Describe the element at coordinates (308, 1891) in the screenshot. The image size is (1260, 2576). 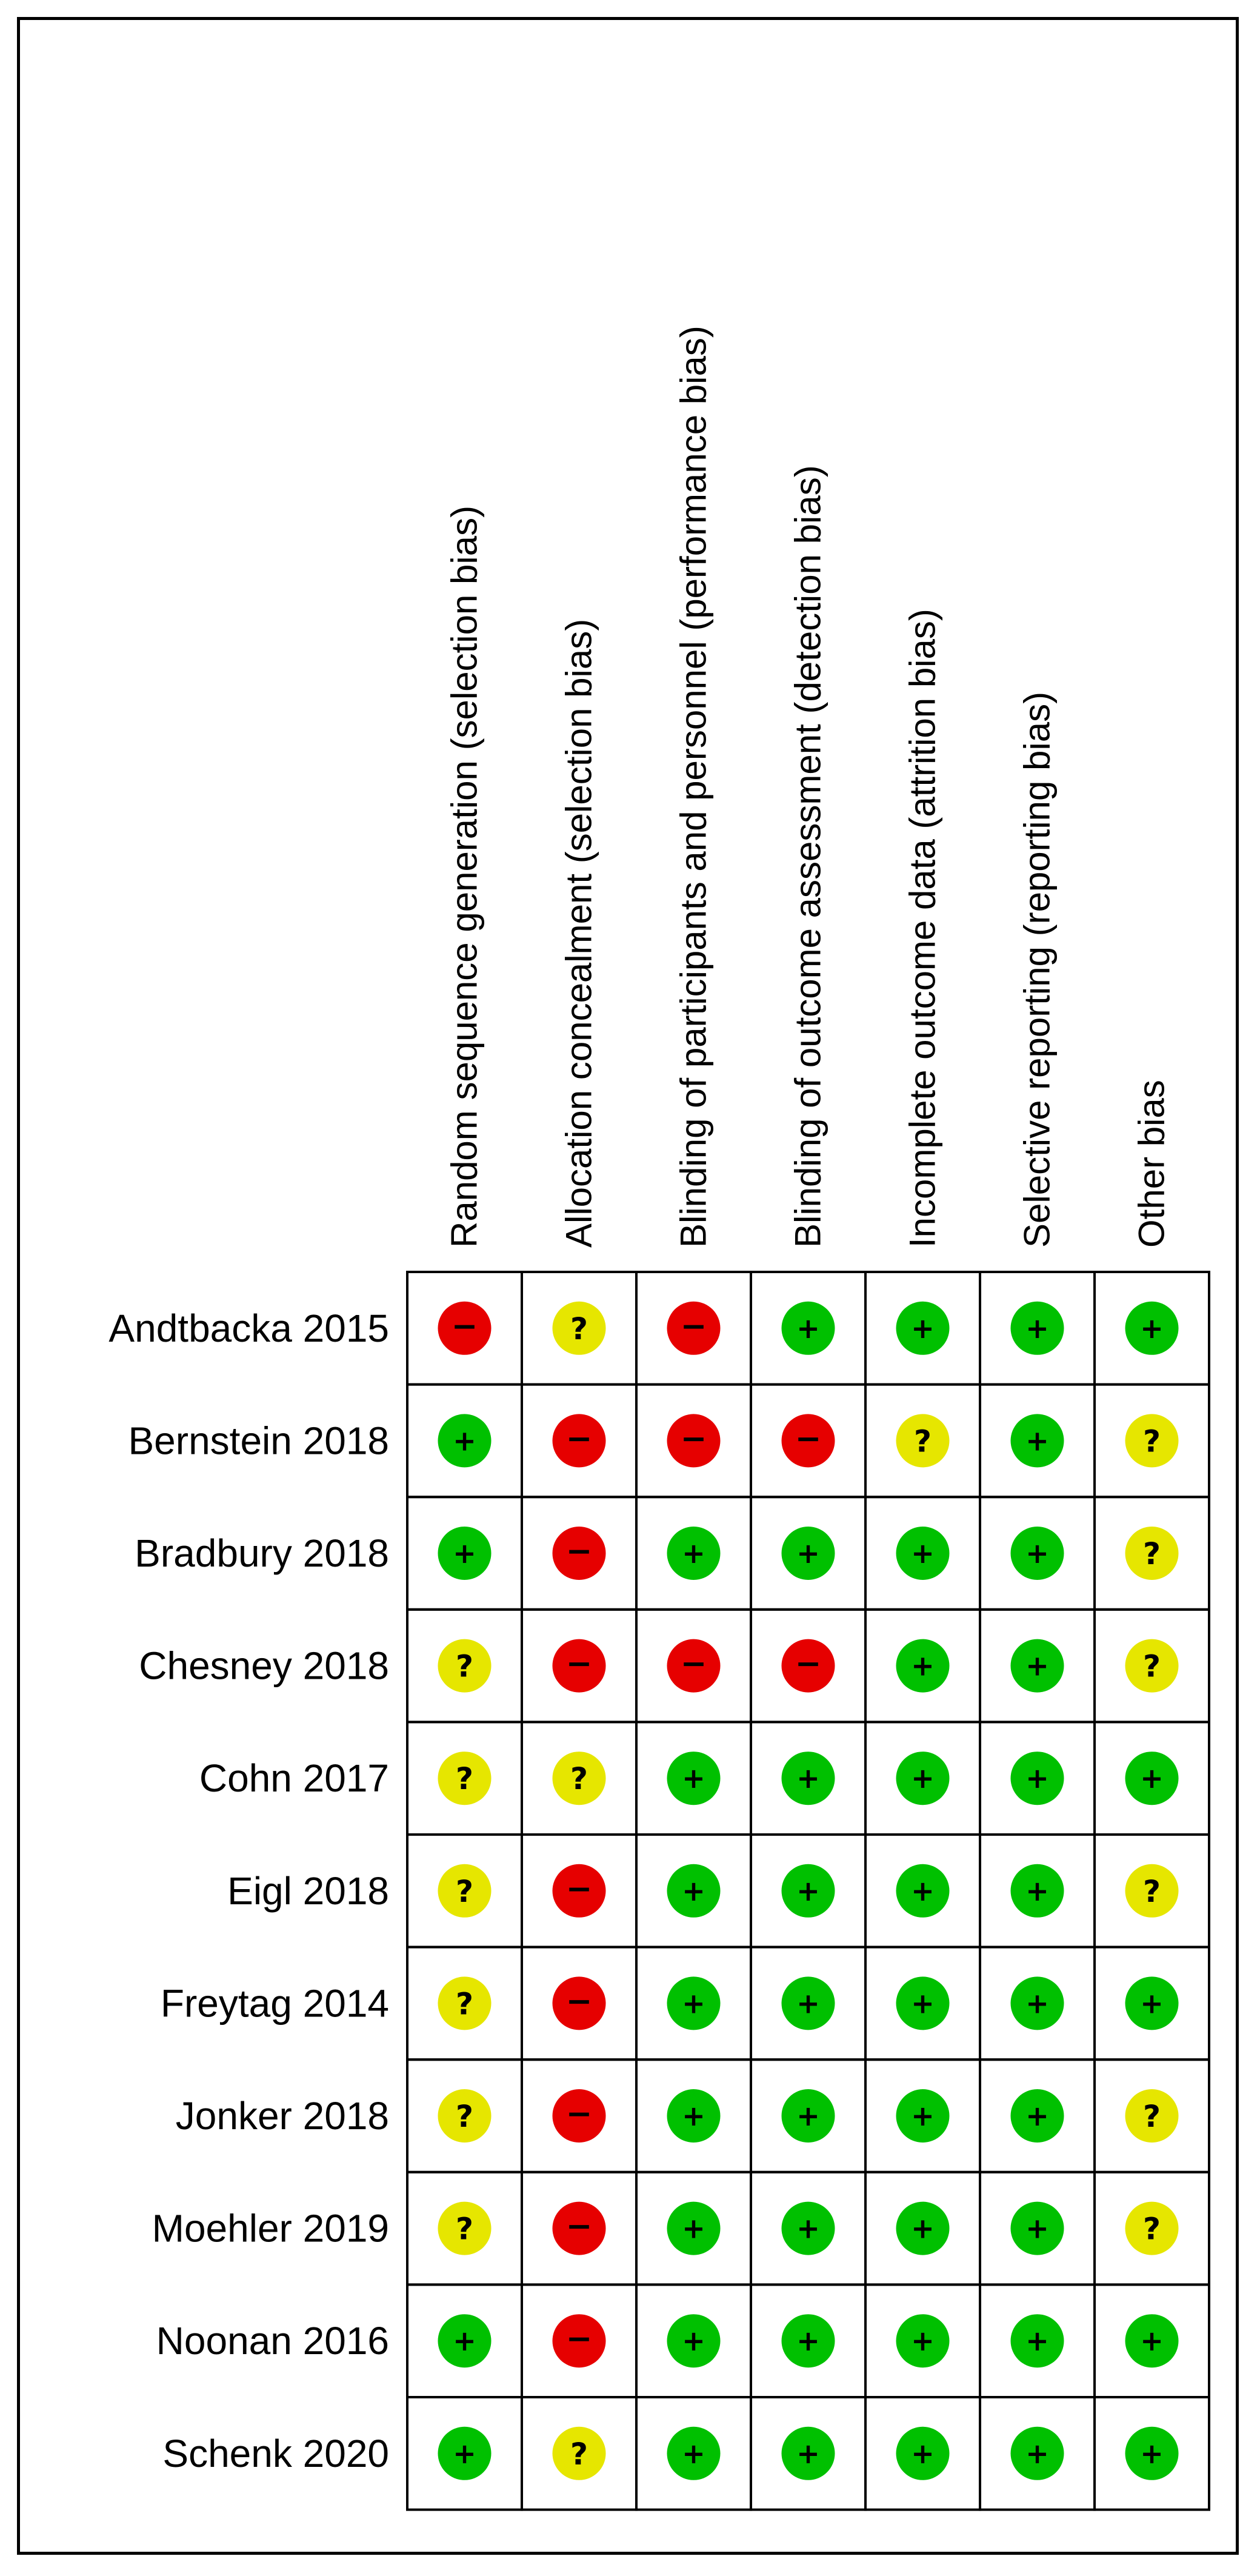
I see `study-label: Eigl 2018` at that location.